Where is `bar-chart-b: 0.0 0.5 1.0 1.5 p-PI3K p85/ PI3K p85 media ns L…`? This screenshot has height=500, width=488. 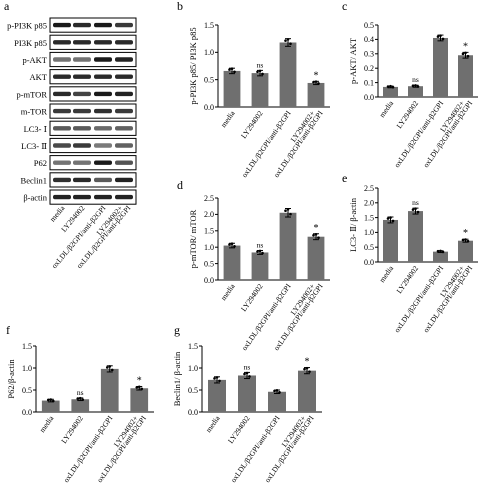 bar-chart-b: 0.0 0.5 1.0 1.5 p-PI3K p85/ PI3K p85 media ns L… is located at coordinates (259, 100).